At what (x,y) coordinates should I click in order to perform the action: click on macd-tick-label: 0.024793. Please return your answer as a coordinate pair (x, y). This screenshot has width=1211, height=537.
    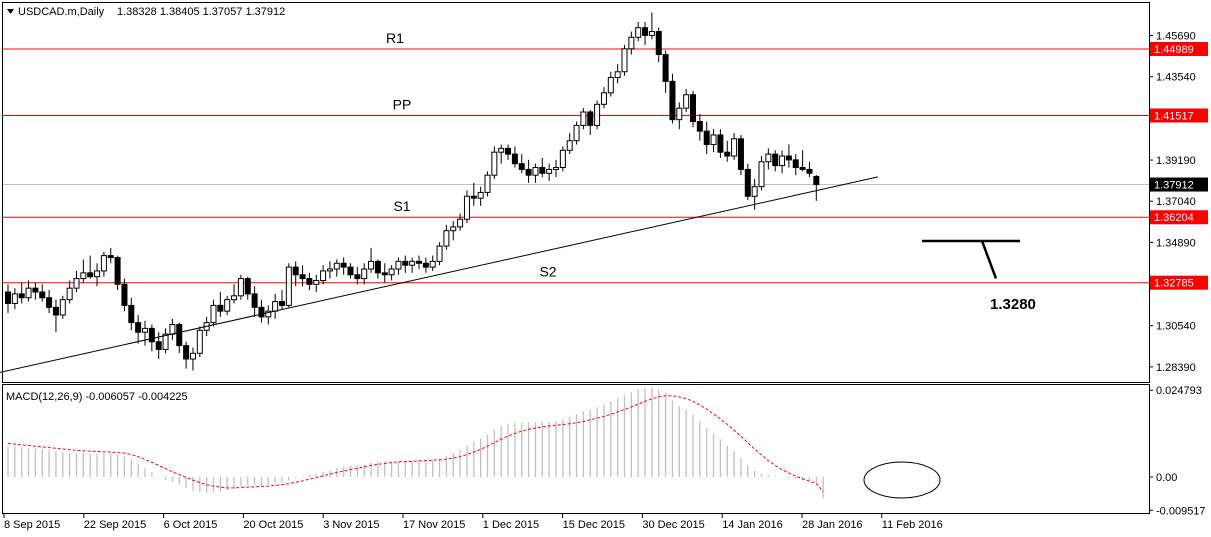
    Looking at the image, I should click on (1179, 391).